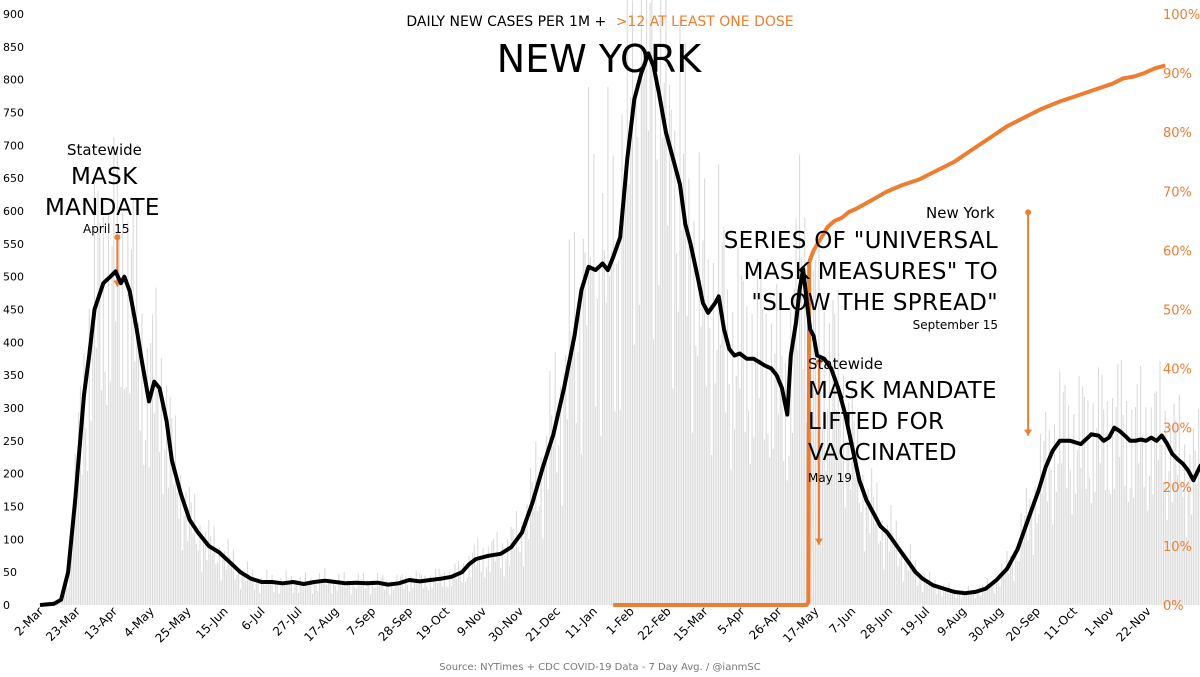  Describe the element at coordinates (63, 624) in the screenshot. I see `x-tick-label: 23-Mar` at that location.